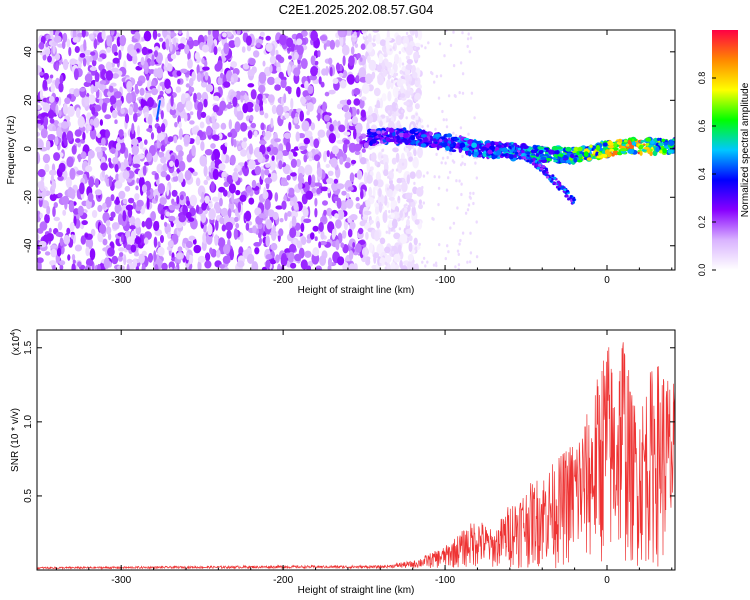  Describe the element at coordinates (725, 150) in the screenshot. I see `colorbar-strip` at that location.